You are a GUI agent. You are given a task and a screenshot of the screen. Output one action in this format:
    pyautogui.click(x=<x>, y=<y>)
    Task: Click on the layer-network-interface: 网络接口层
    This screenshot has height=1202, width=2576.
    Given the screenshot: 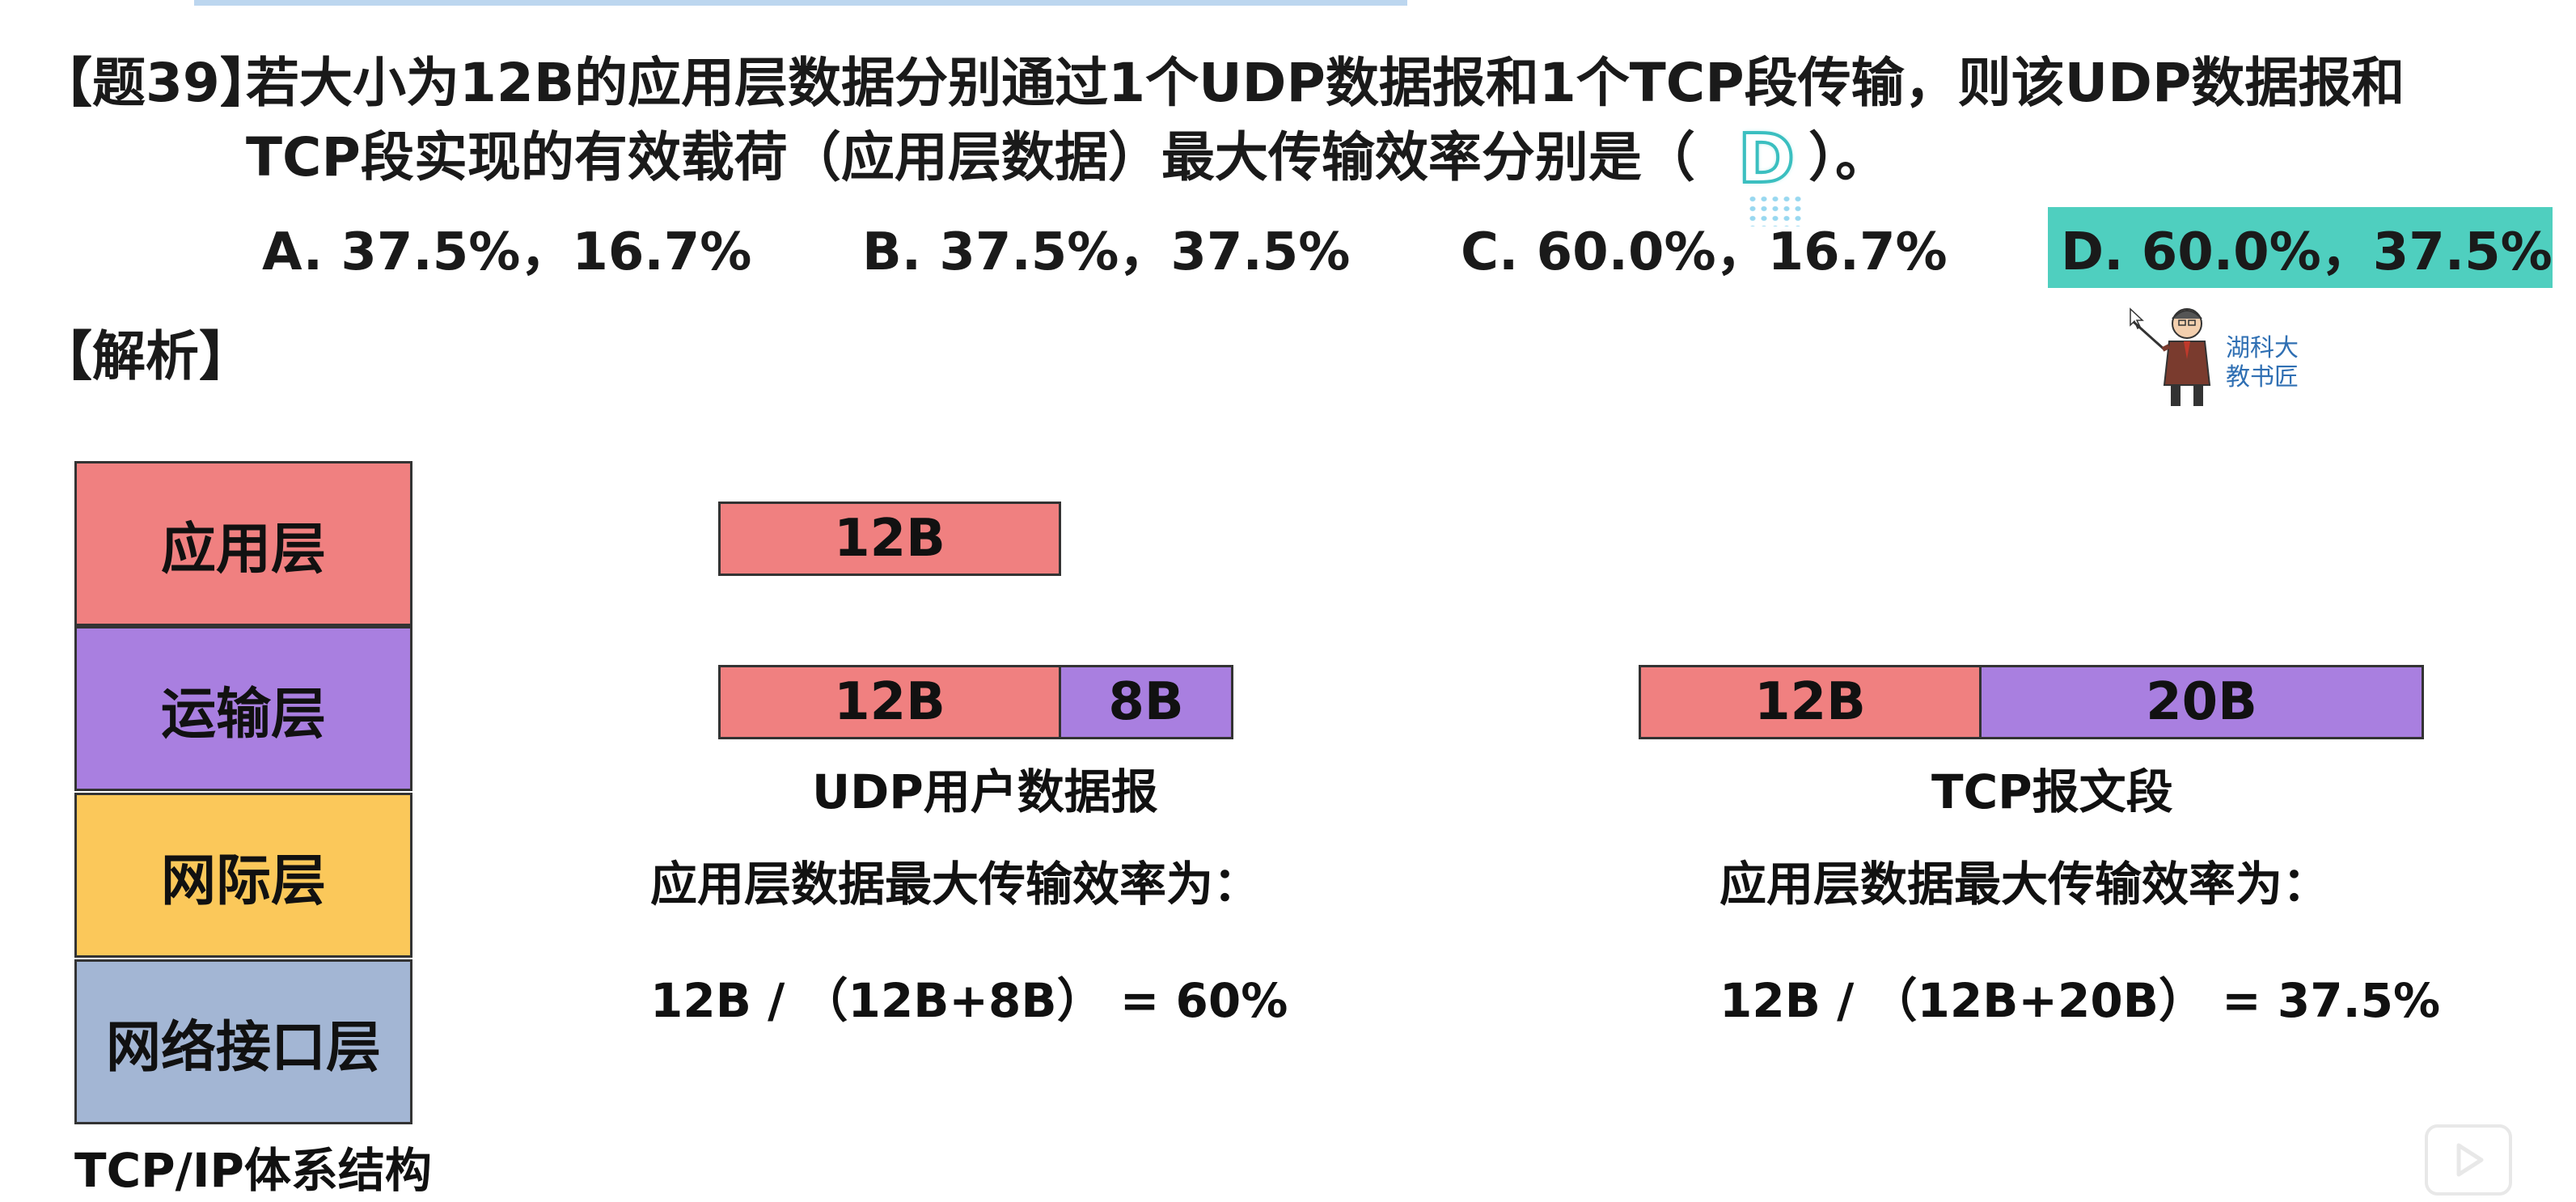 What is the action you would take?
    pyautogui.click(x=243, y=1041)
    